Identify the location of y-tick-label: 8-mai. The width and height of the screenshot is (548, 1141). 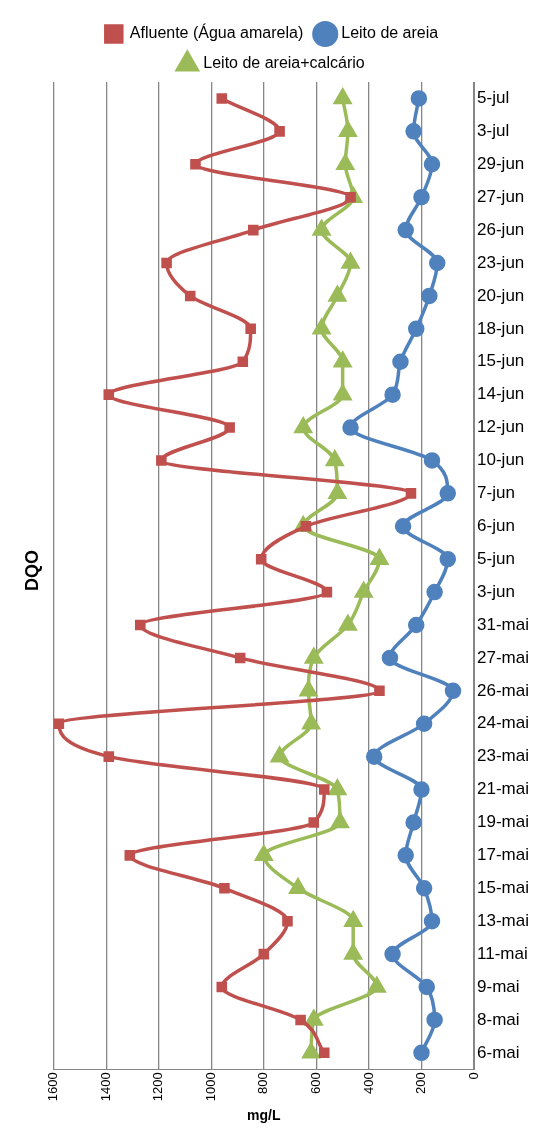
(498, 1019).